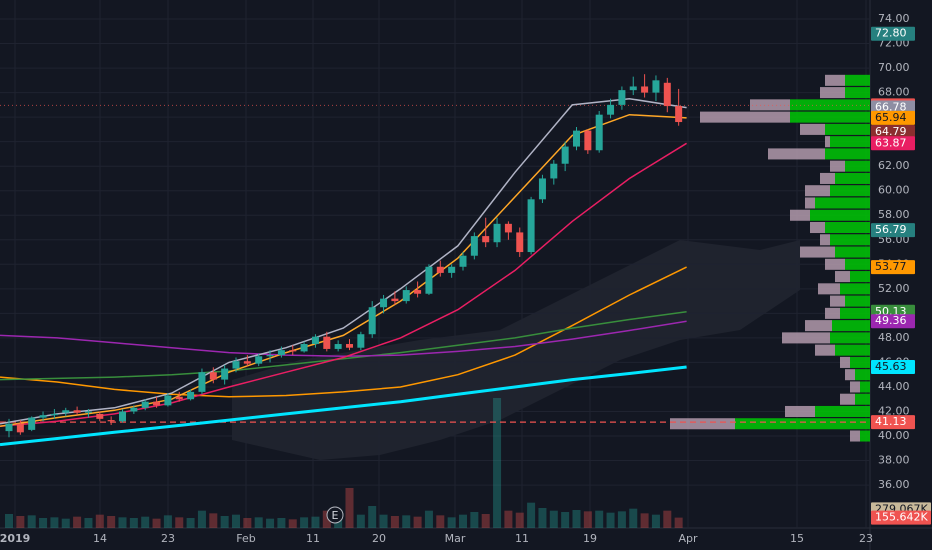  Describe the element at coordinates (894, 190) in the screenshot. I see `y-tick-label: 60.00` at that location.